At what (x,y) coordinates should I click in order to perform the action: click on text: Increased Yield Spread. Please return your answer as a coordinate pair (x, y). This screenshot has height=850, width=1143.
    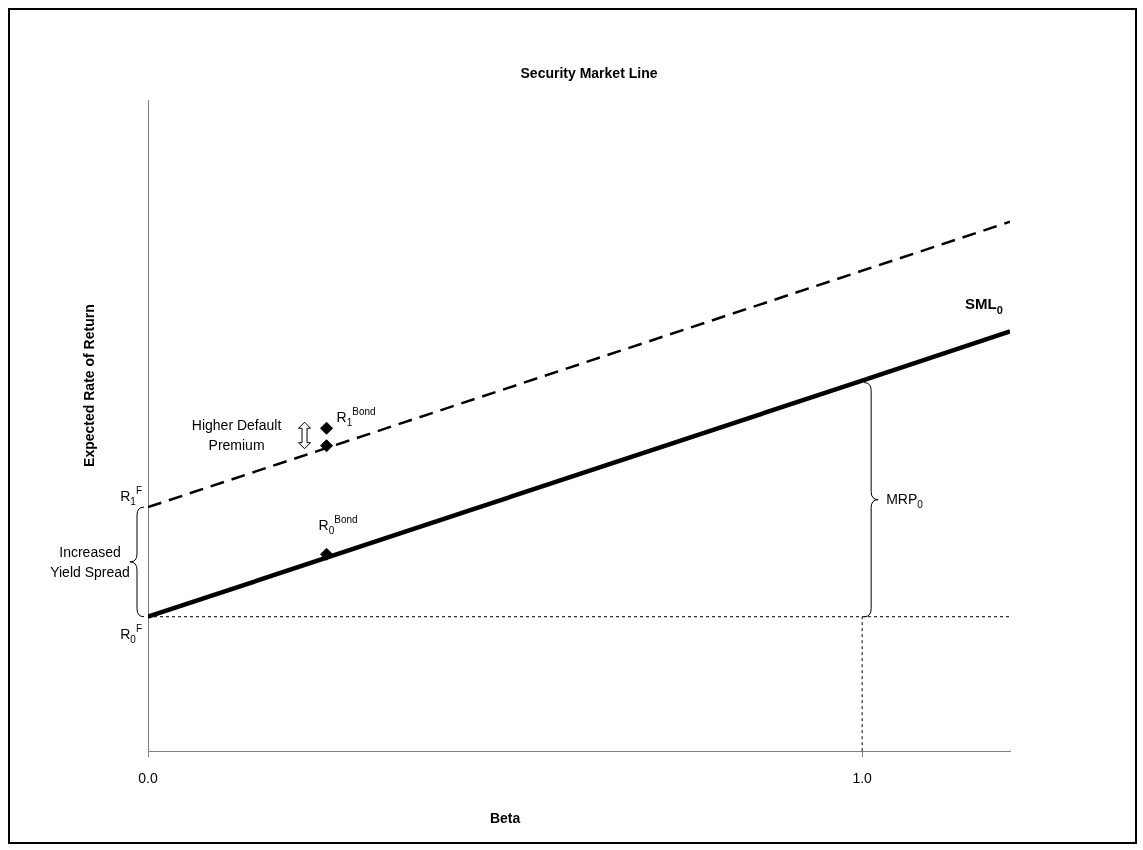
    Looking at the image, I should click on (90, 561).